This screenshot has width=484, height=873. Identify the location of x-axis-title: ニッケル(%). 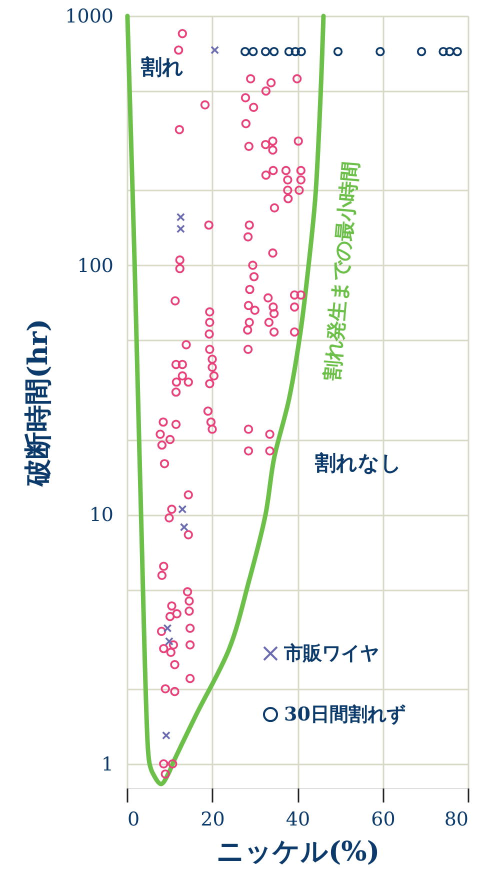
(298, 852).